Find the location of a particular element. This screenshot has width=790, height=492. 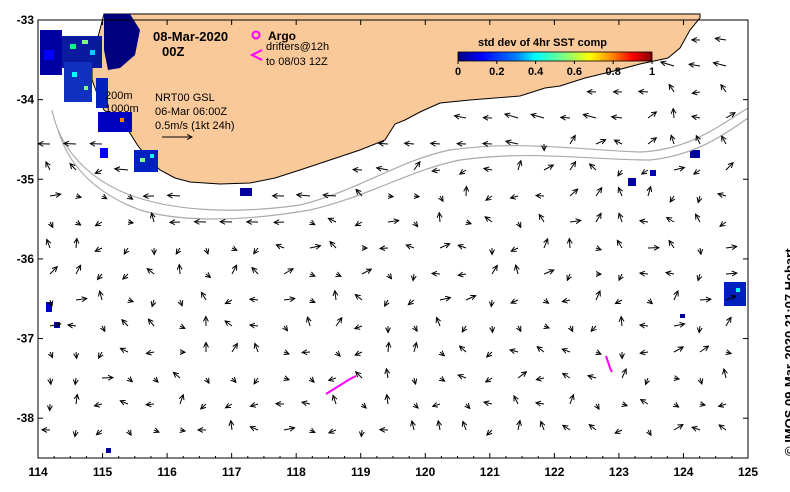

map-hour: 00Z is located at coordinates (173, 51).